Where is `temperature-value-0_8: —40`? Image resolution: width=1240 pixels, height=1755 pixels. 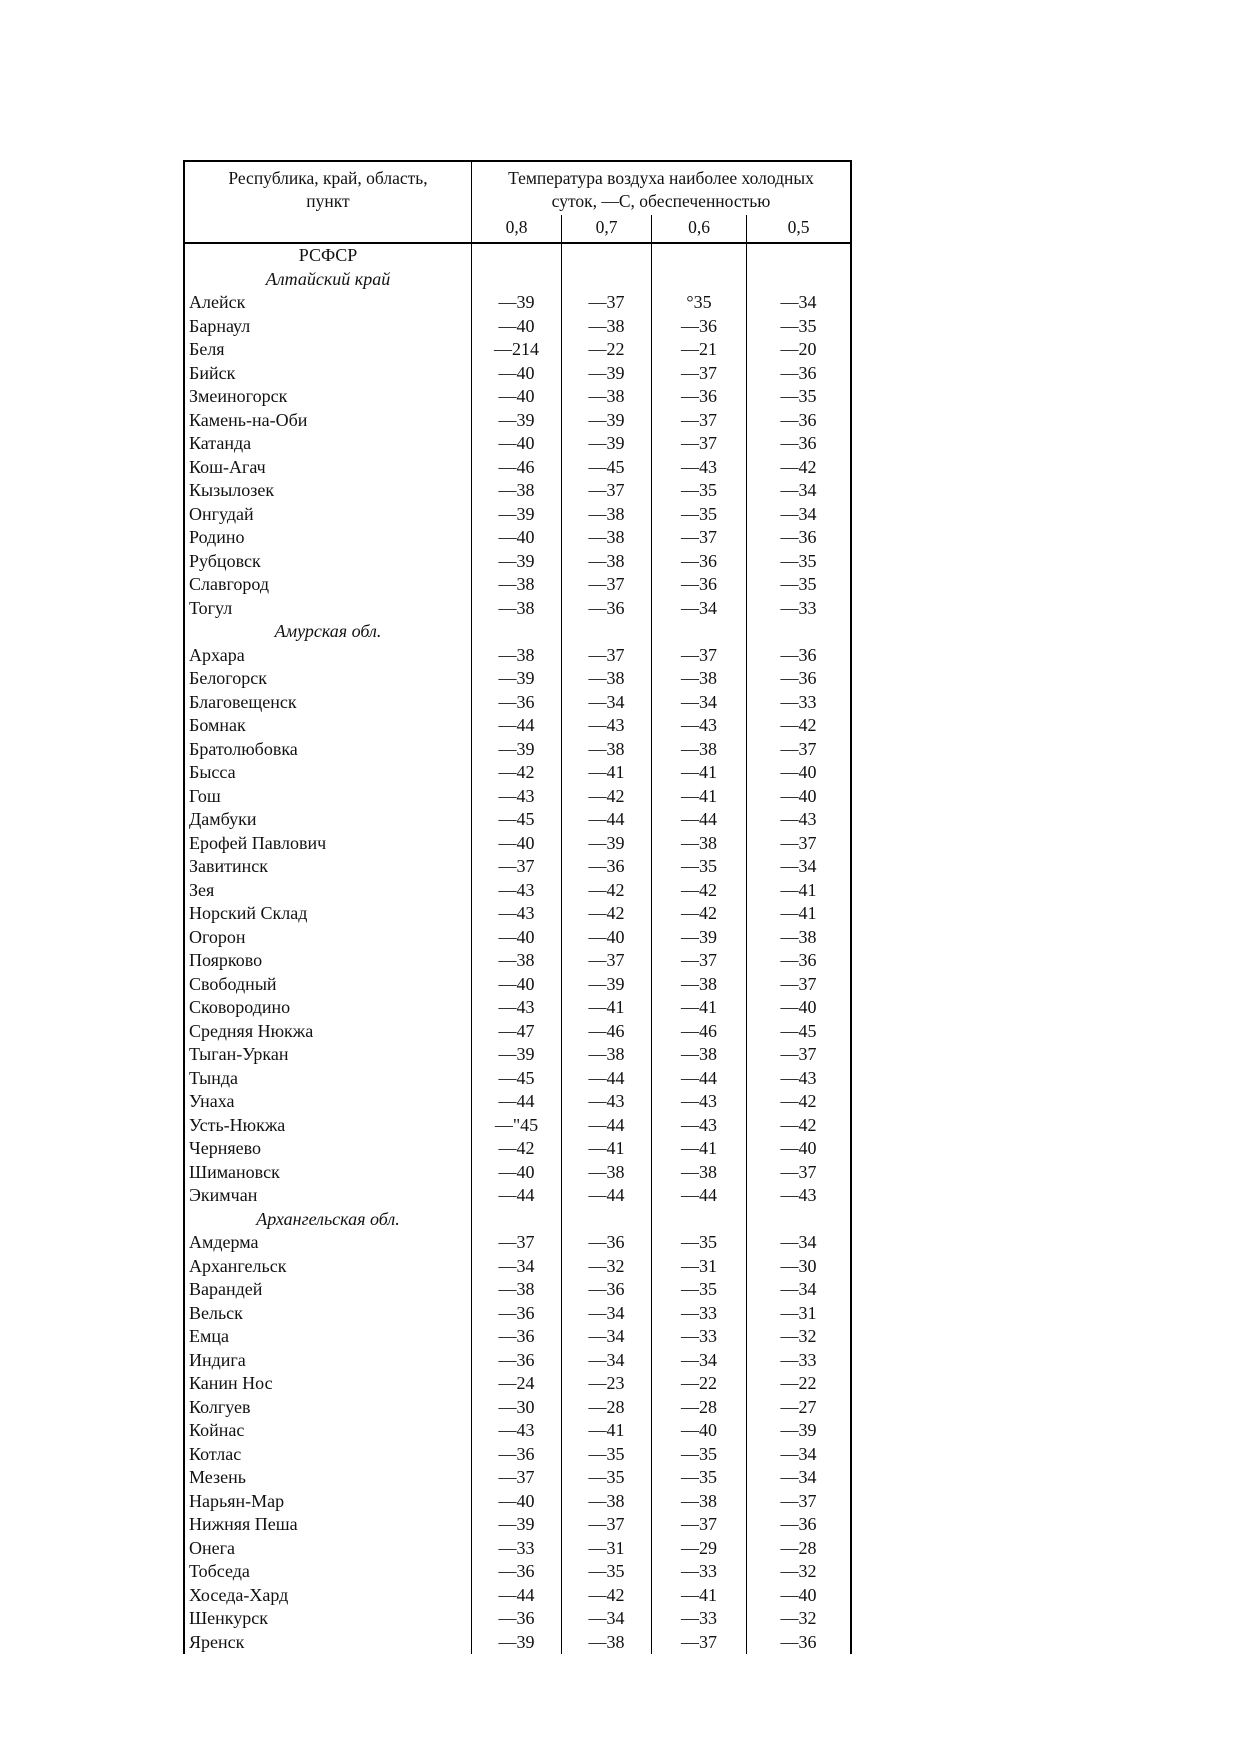 temperature-value-0_8: —40 is located at coordinates (517, 1501).